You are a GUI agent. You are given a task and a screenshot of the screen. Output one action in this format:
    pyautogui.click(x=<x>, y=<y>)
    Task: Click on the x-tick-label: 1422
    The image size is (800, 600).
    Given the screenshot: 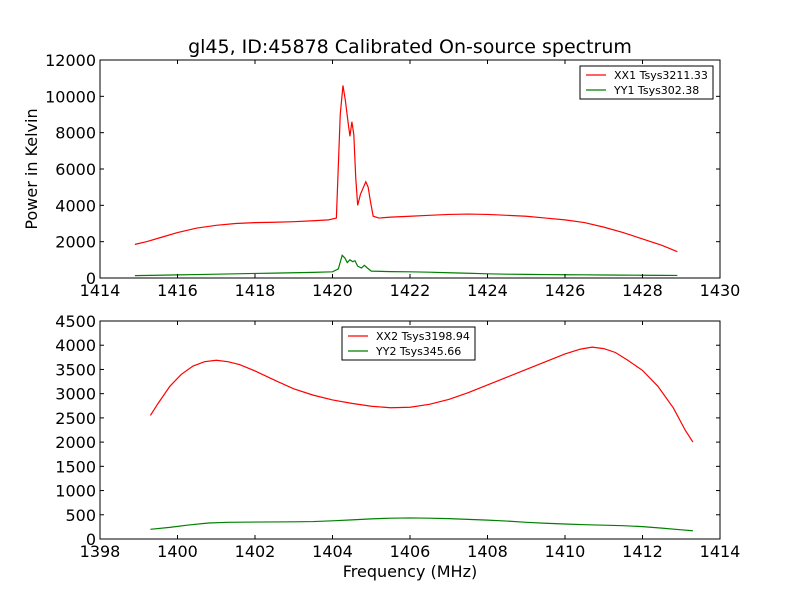 What is the action you would take?
    pyautogui.click(x=410, y=290)
    